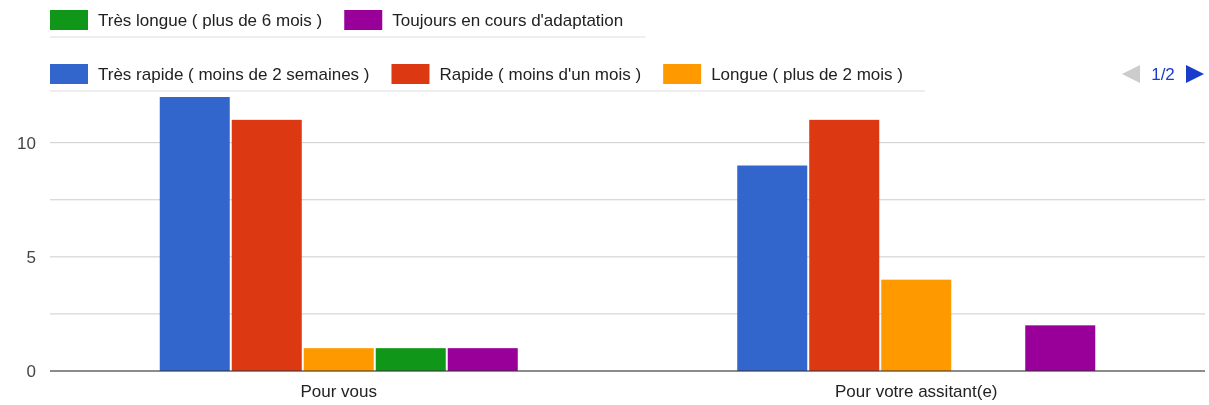 This screenshot has height=405, width=1209. Describe the element at coordinates (508, 20) in the screenshot. I see `legend-label: Toujours en cours d'adaptation` at that location.